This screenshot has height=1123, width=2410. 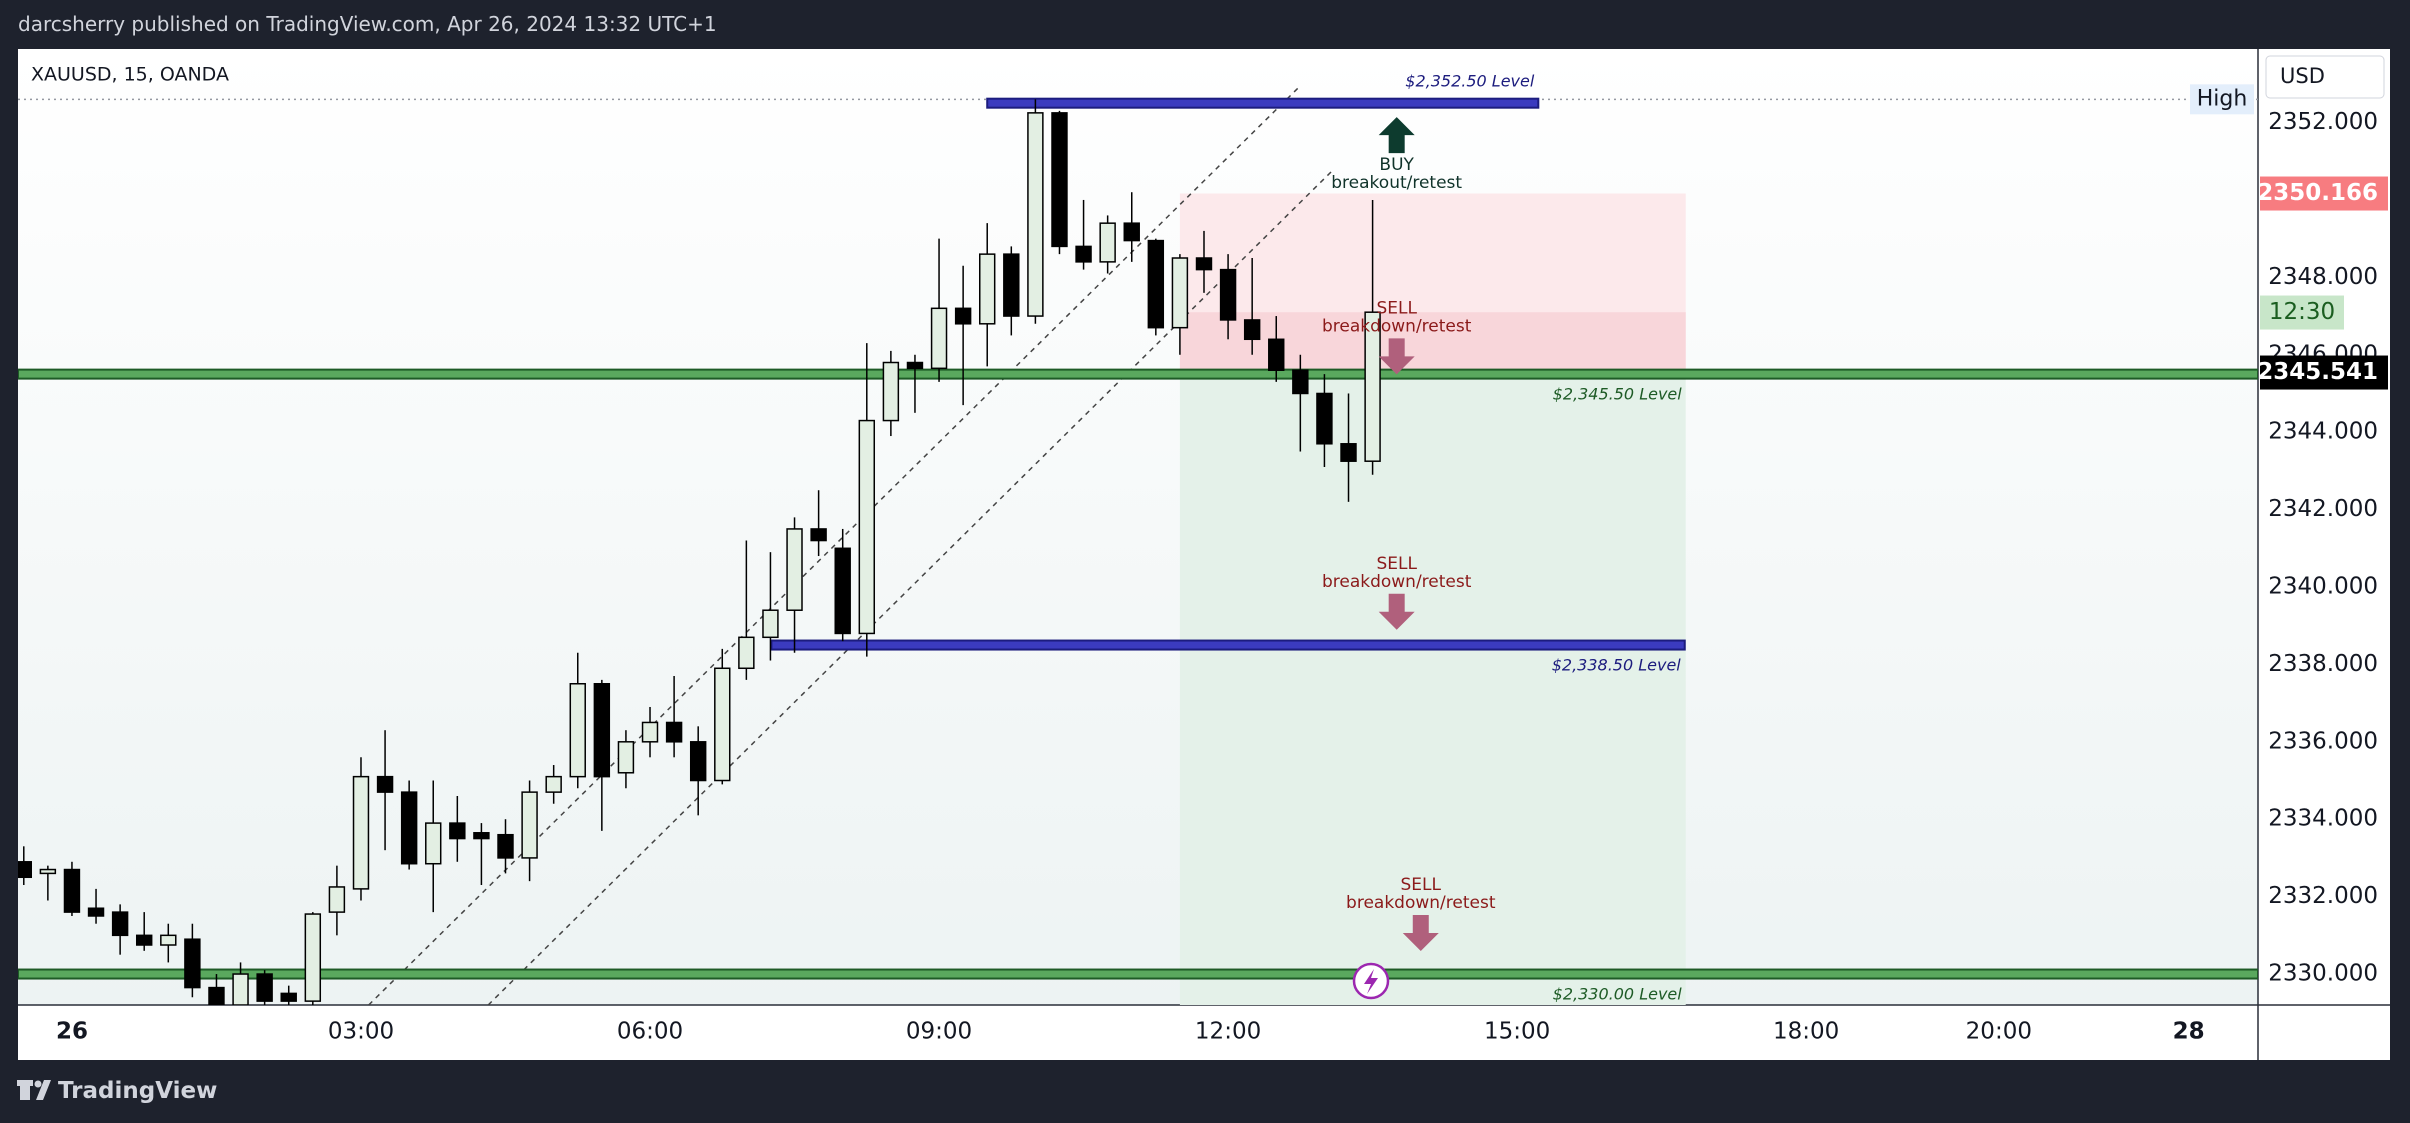 I want to click on x-tick-label: 12:00, so click(x=1228, y=1032).